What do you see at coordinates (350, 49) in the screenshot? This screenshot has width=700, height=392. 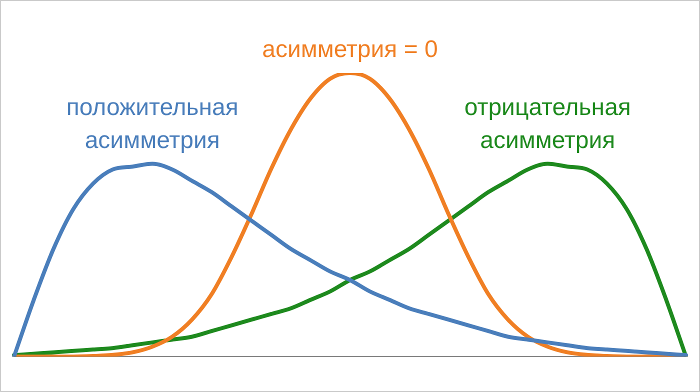 I see `series-label: асимметрия = 0` at bounding box center [350, 49].